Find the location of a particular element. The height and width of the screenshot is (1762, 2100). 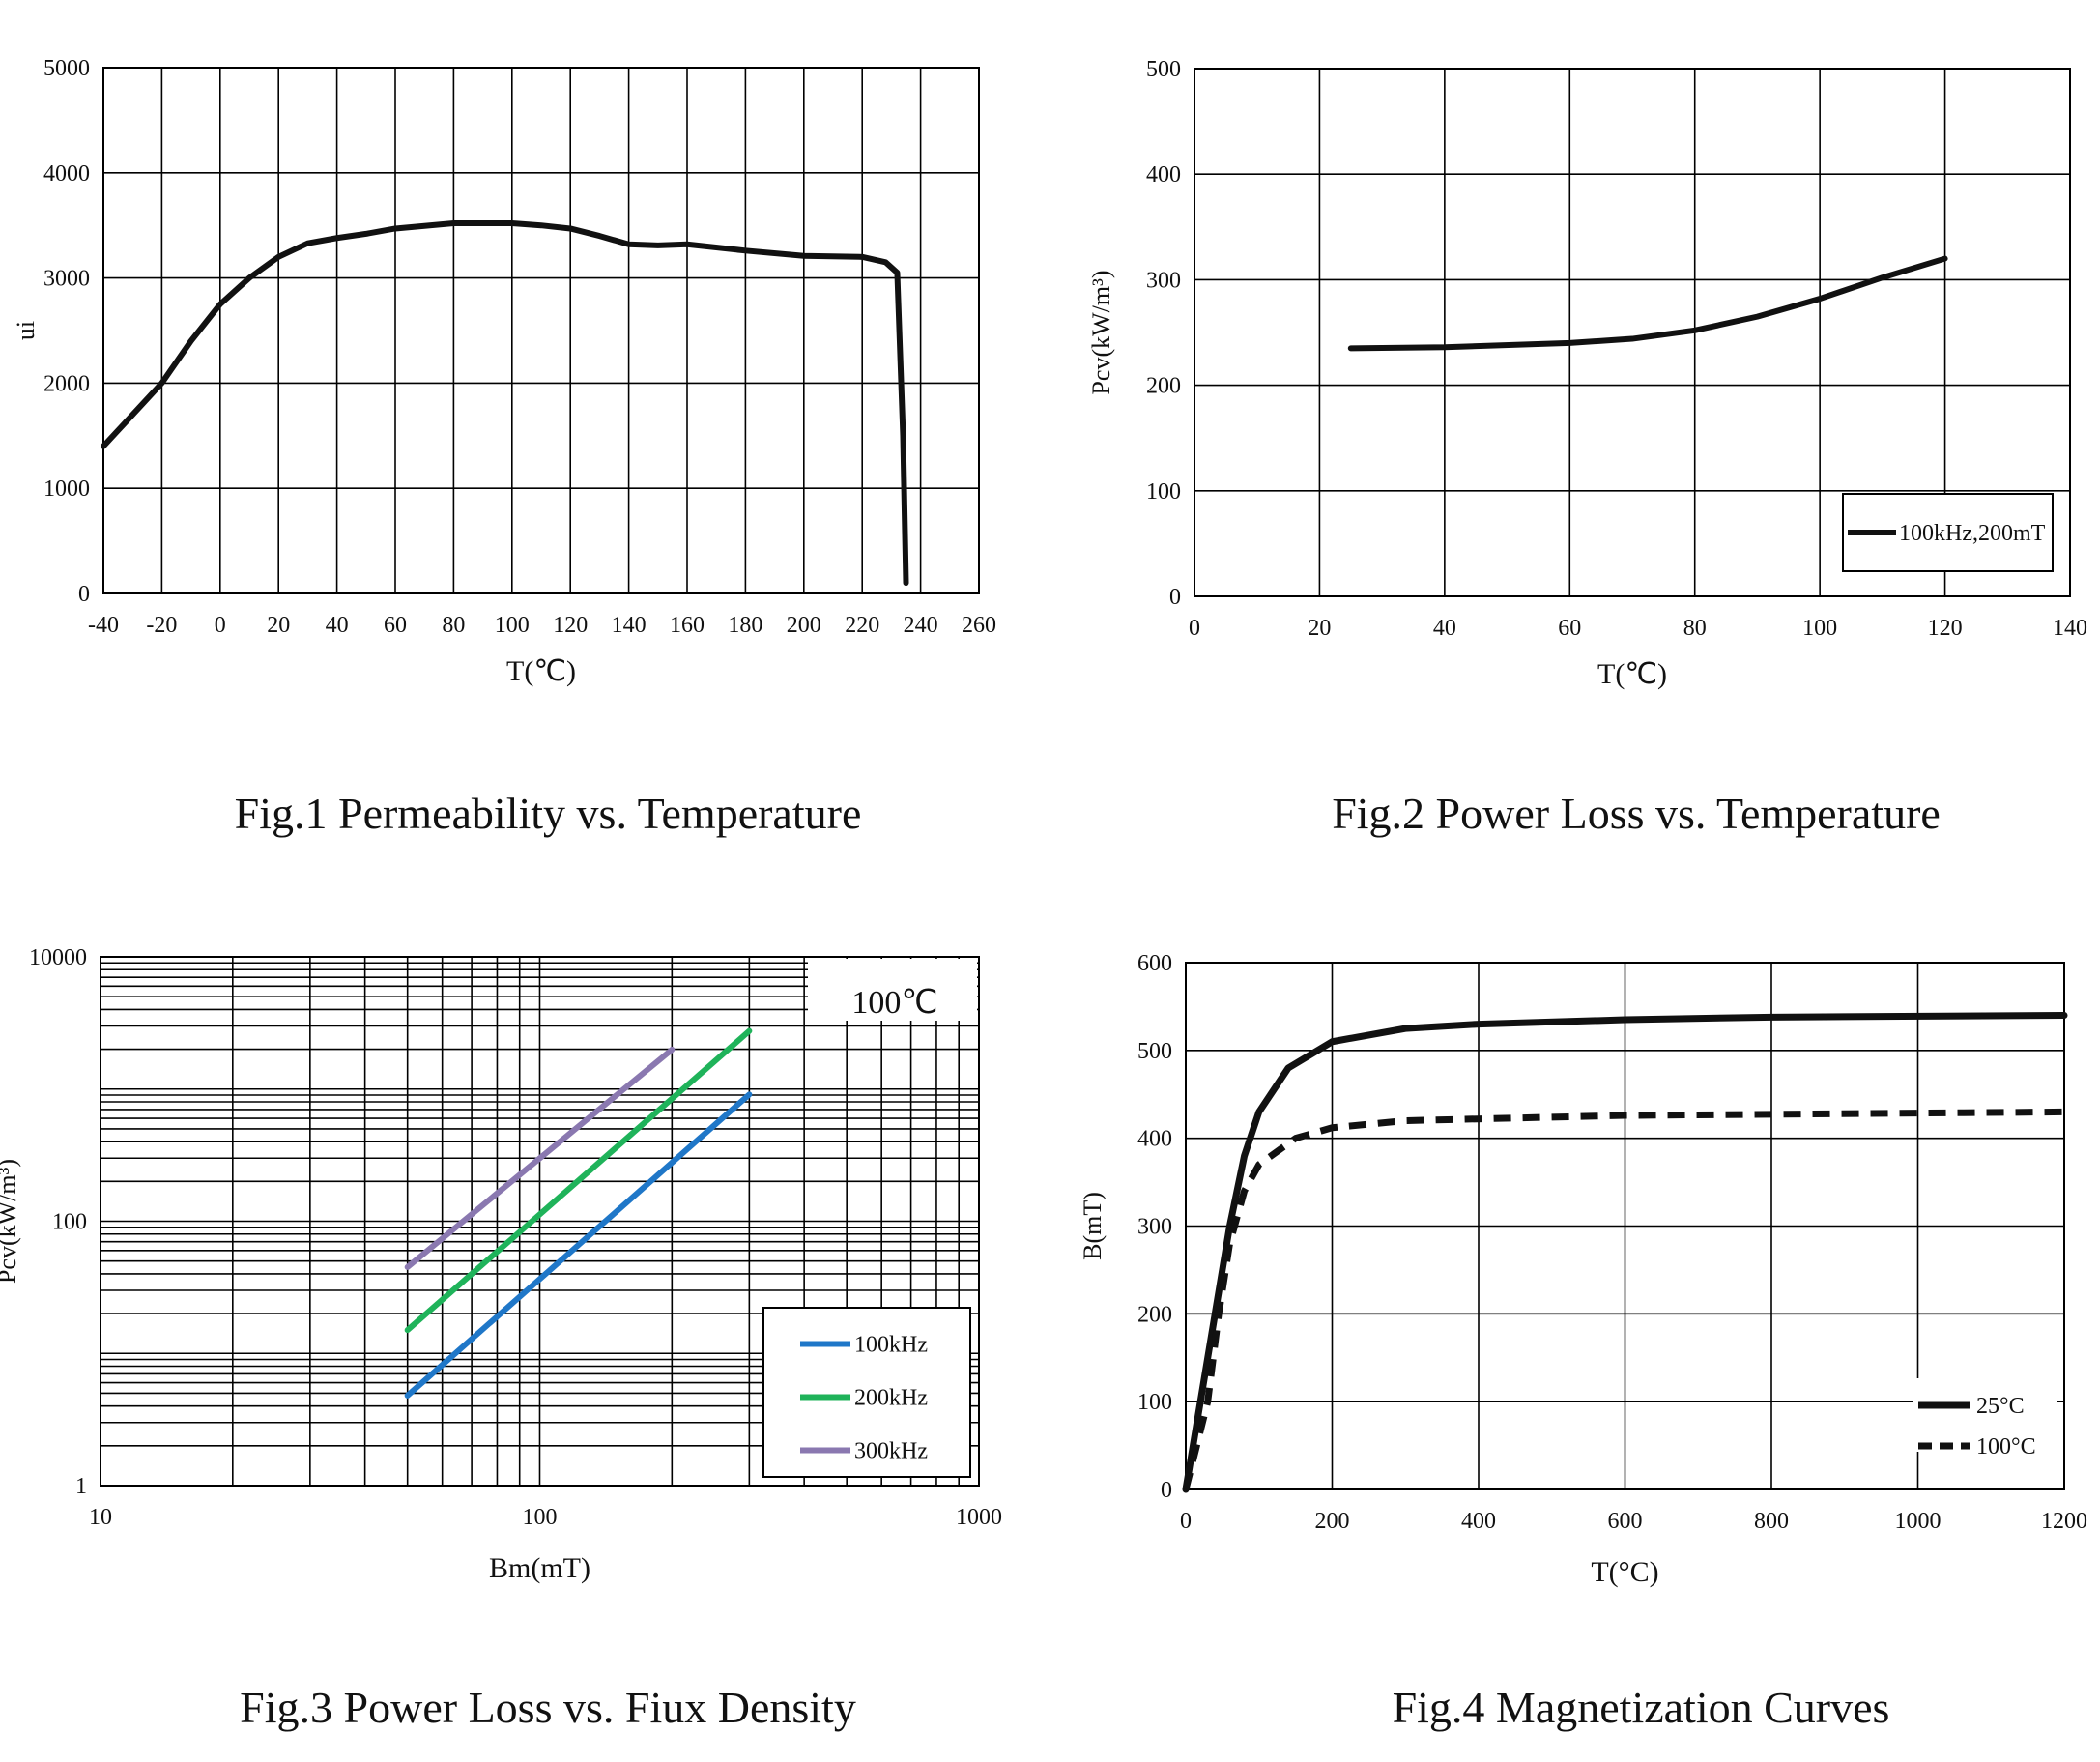

legend-label: 100°C is located at coordinates (2006, 1446).